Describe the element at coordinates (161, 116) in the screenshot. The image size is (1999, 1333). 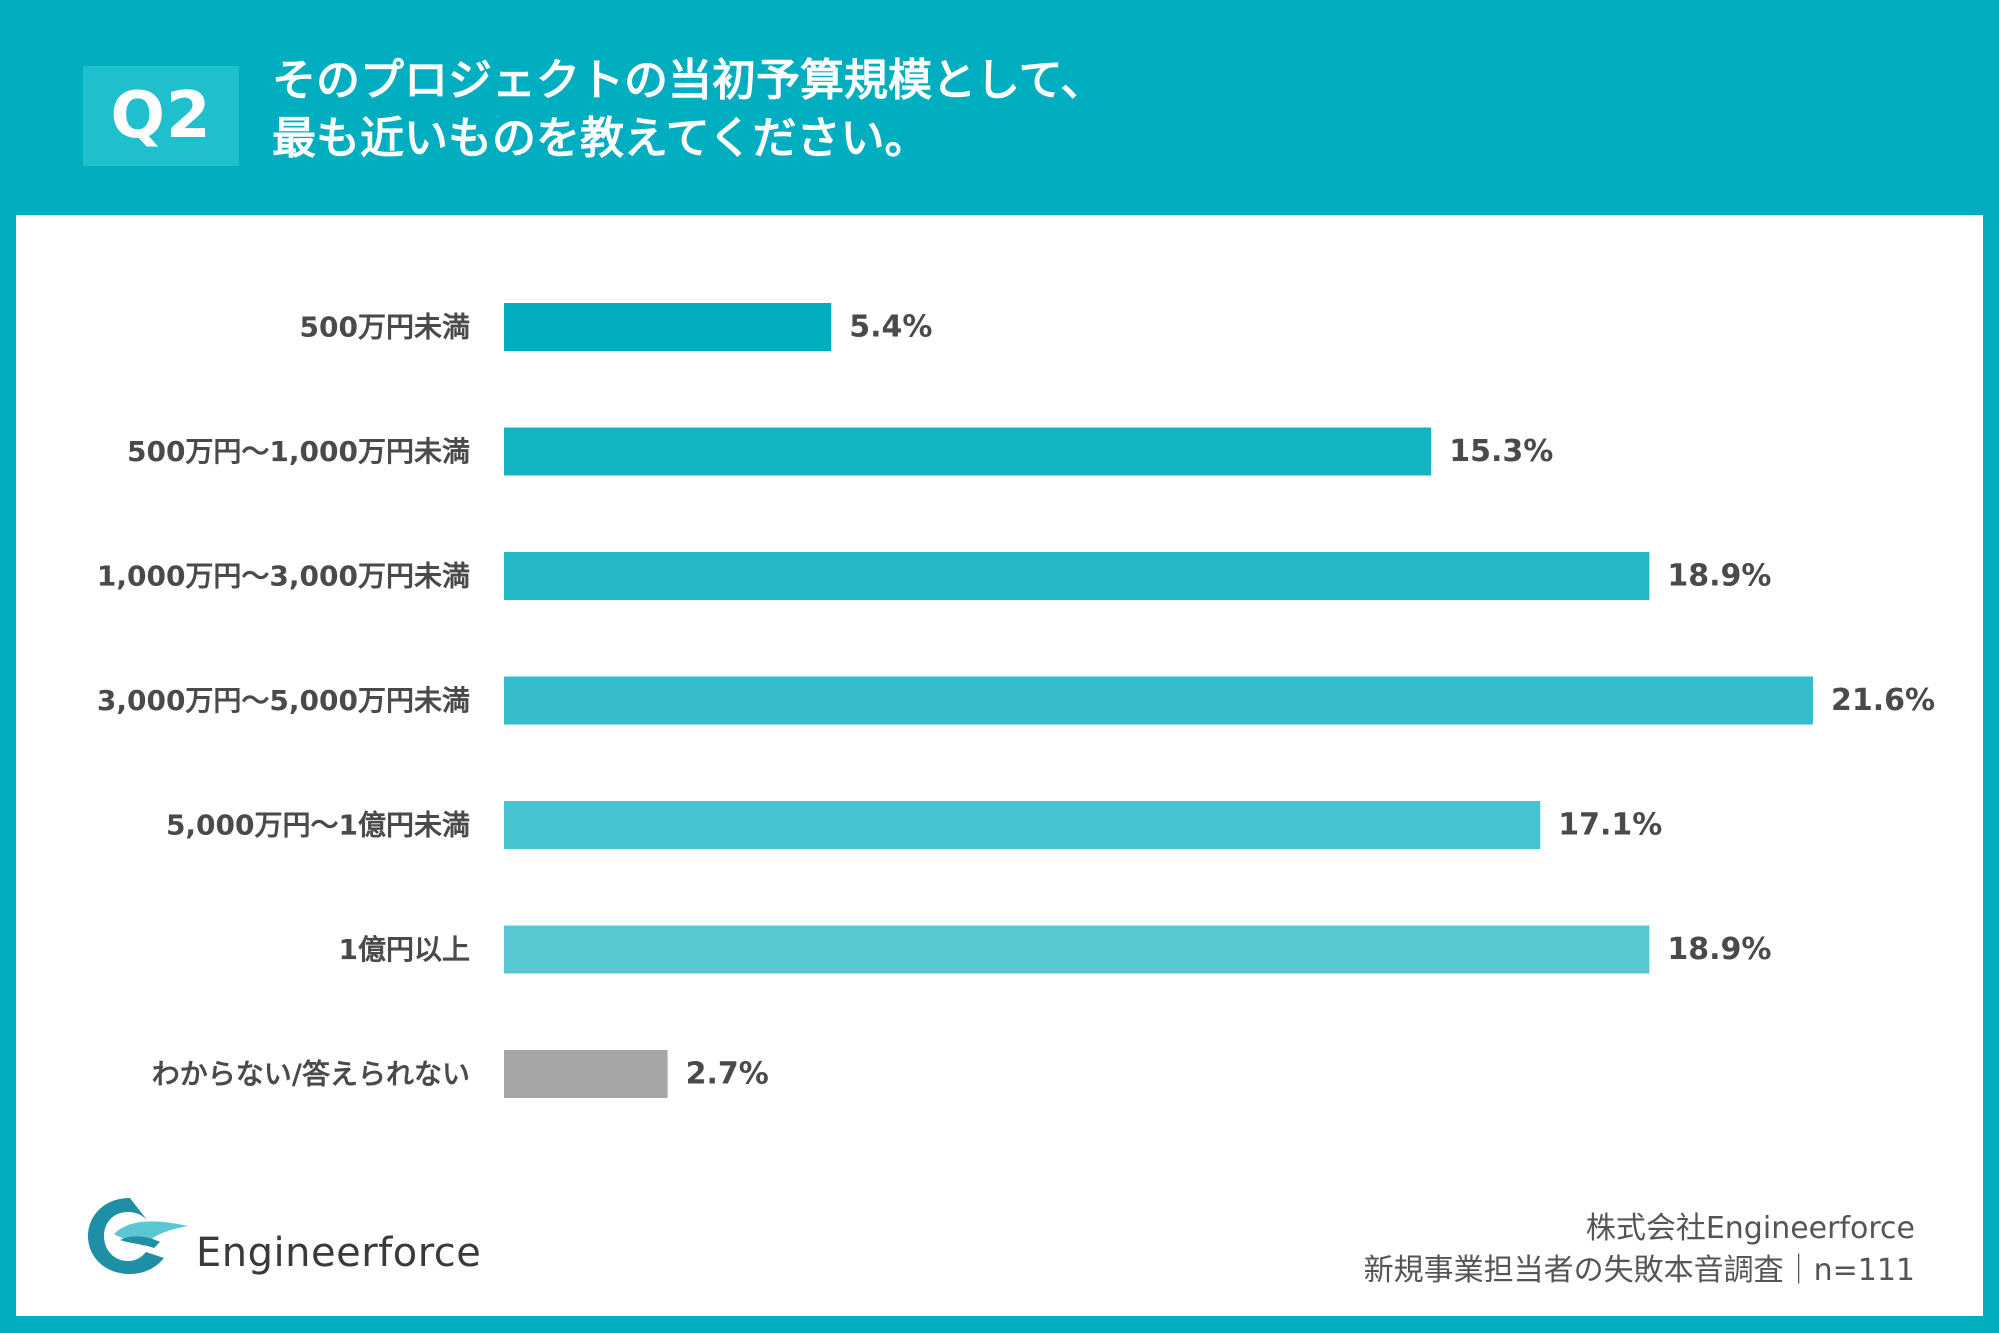
I see `question-badge: Q2` at that location.